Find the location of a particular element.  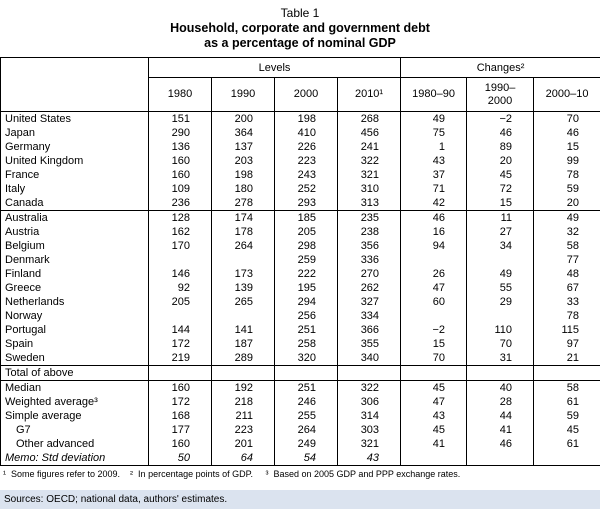

cell-value: 41 is located at coordinates (500, 430).